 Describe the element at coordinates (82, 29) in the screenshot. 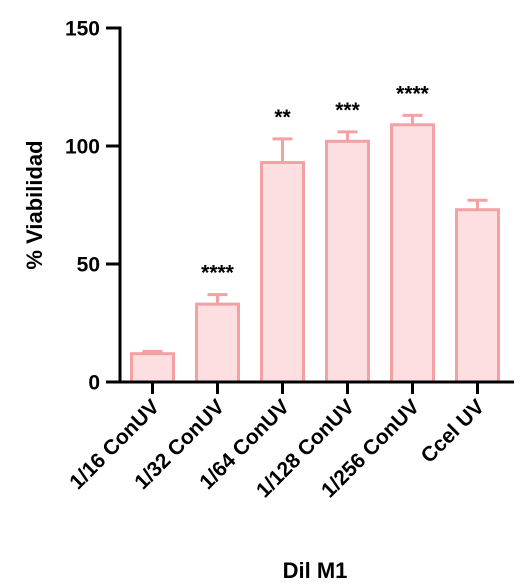

I see `y-tick-label: 150` at that location.